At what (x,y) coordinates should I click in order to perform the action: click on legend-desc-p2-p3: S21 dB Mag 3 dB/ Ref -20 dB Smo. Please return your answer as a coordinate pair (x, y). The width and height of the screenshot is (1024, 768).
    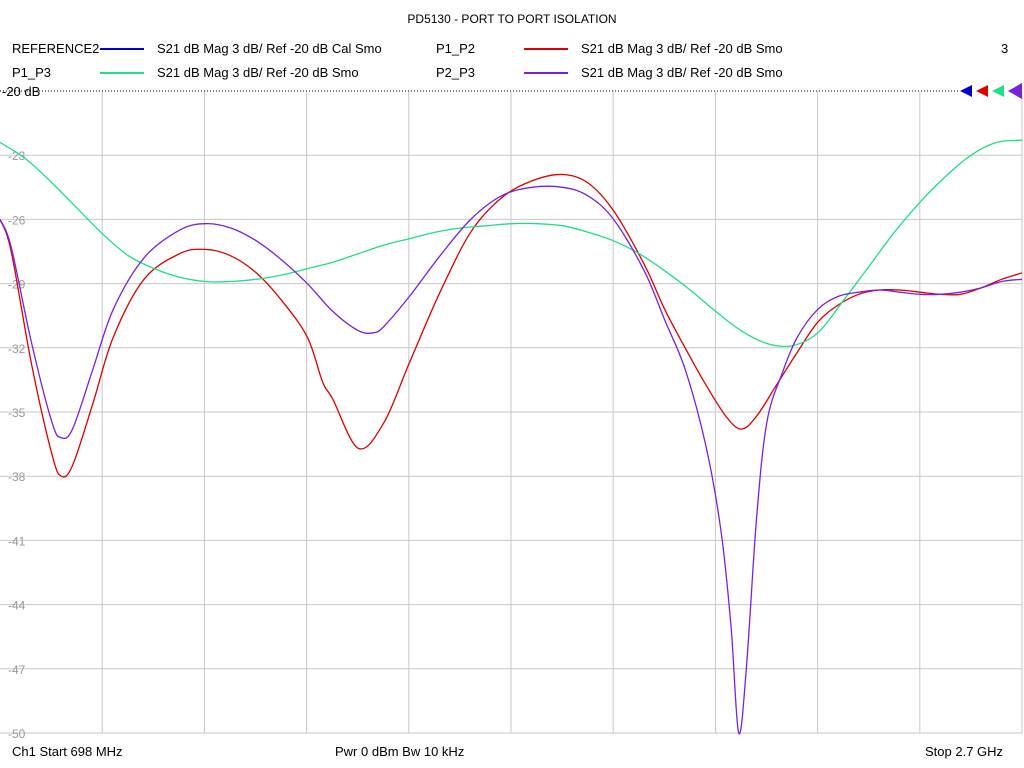
    Looking at the image, I should click on (682, 72).